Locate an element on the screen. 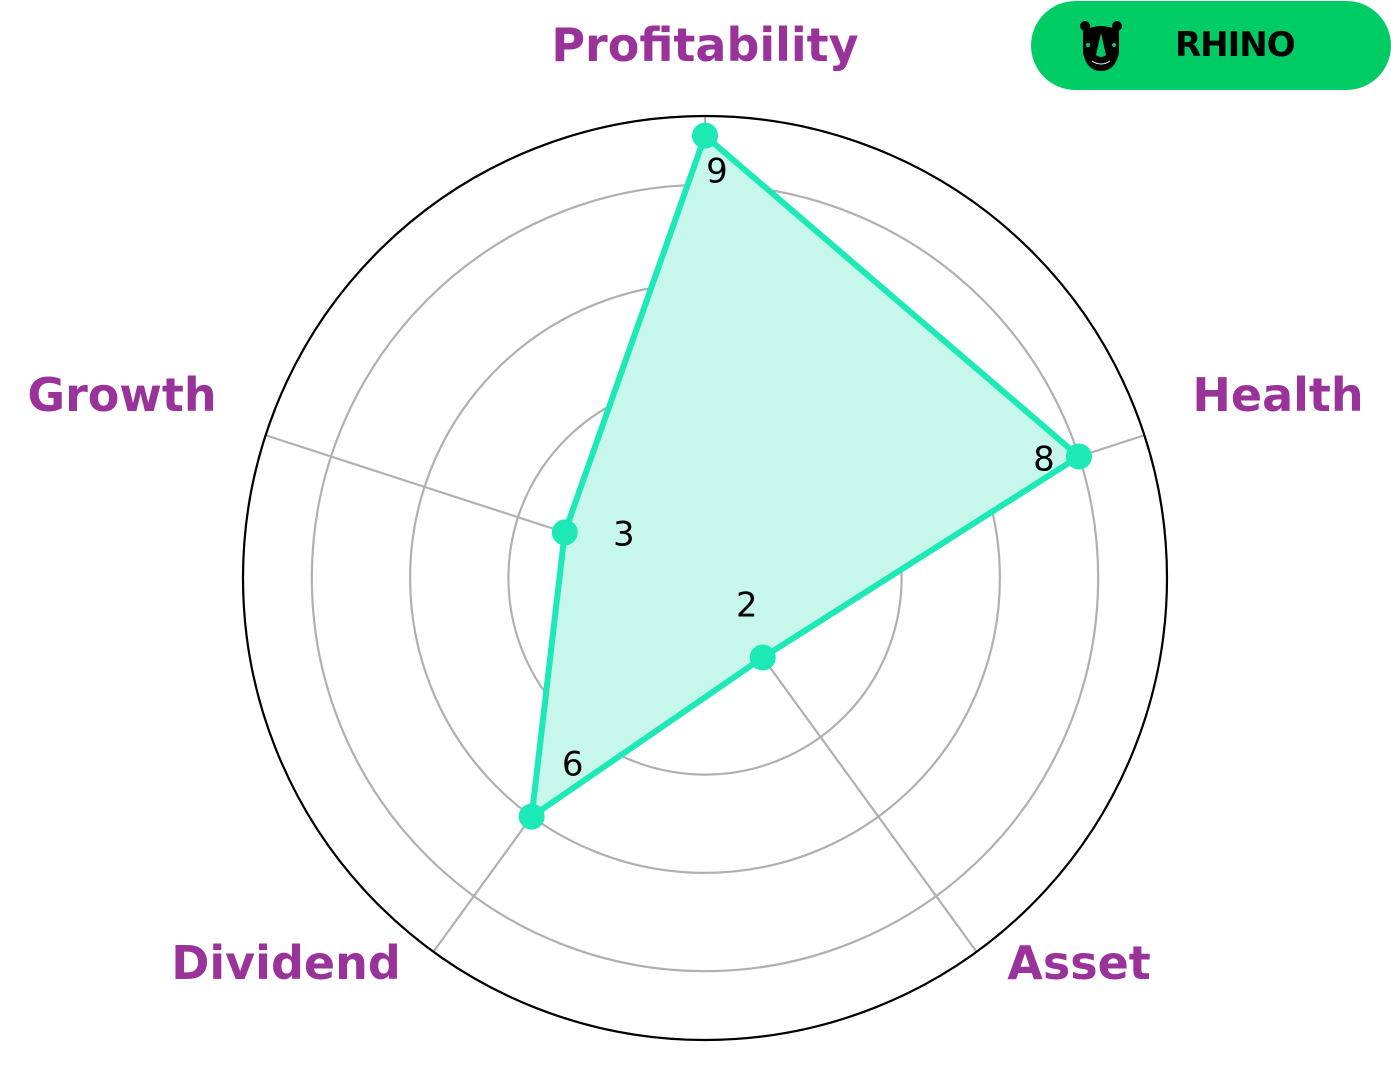  axis-label-growth: Growth is located at coordinates (121, 395).